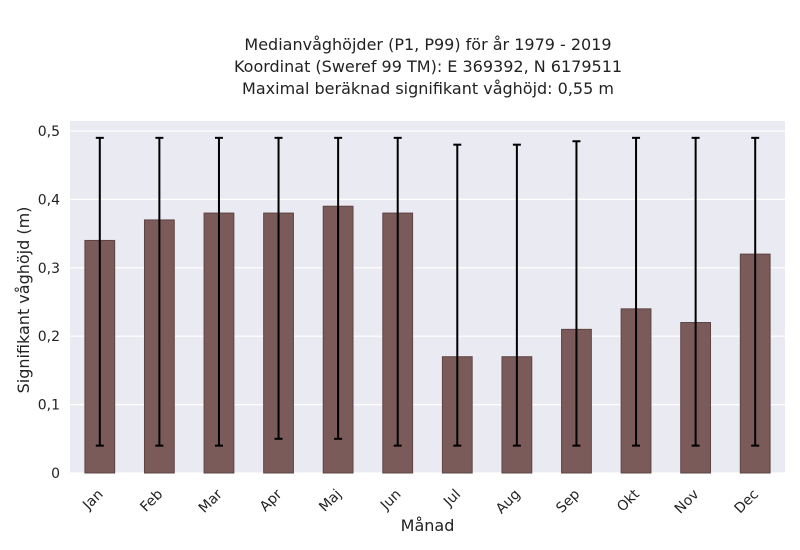 The height and width of the screenshot is (550, 800). Describe the element at coordinates (428, 525) in the screenshot. I see `x-axis-label: Månad` at that location.